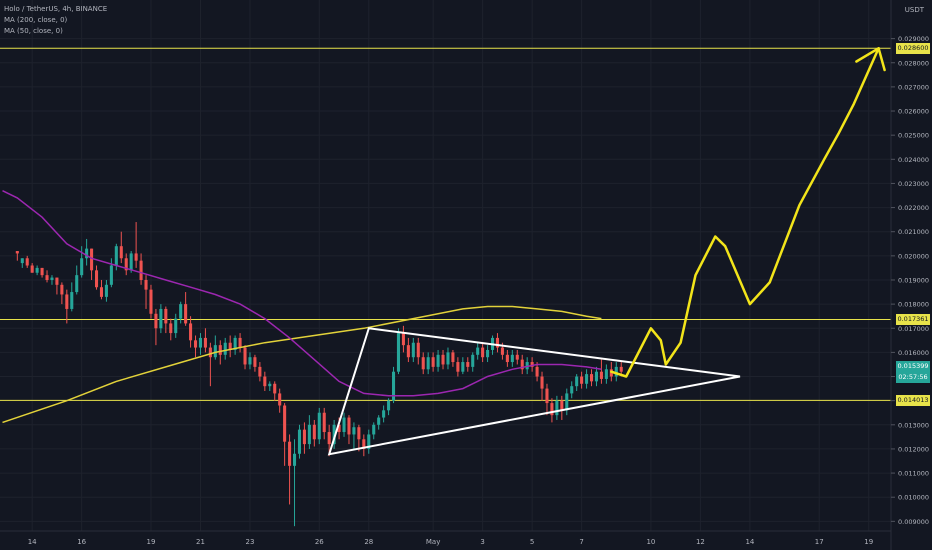 The width and height of the screenshot is (932, 550). I want to click on candle-countdown: 02:57:56, so click(913, 378).